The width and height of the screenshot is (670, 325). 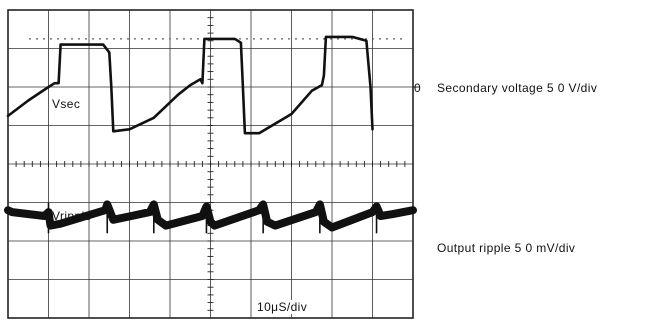 I want to click on timebase-label: 10μS/div, so click(x=282, y=307).